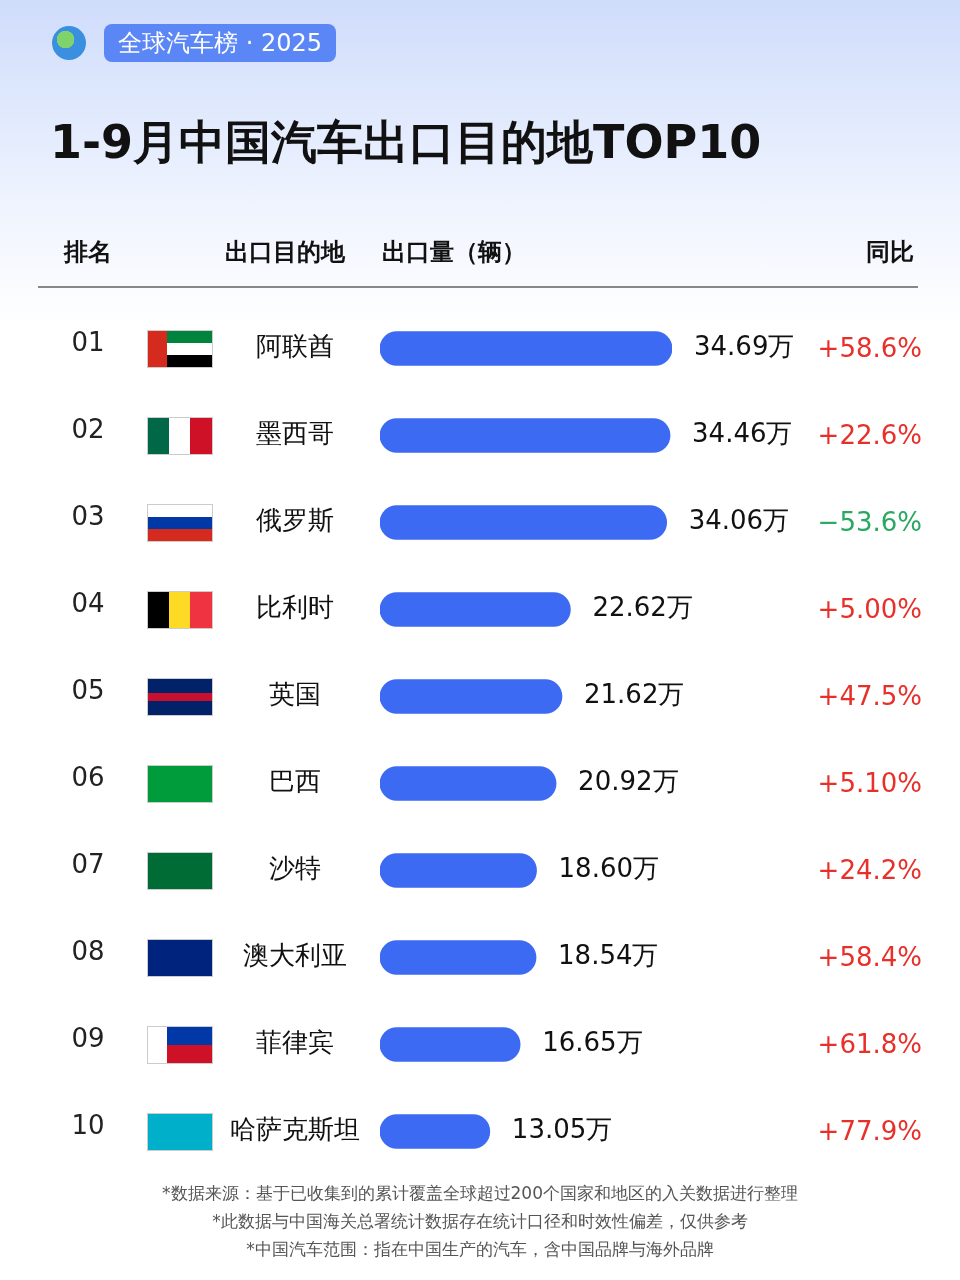 This screenshot has width=960, height=1280. I want to click on text: 09, so click(88, 1038).